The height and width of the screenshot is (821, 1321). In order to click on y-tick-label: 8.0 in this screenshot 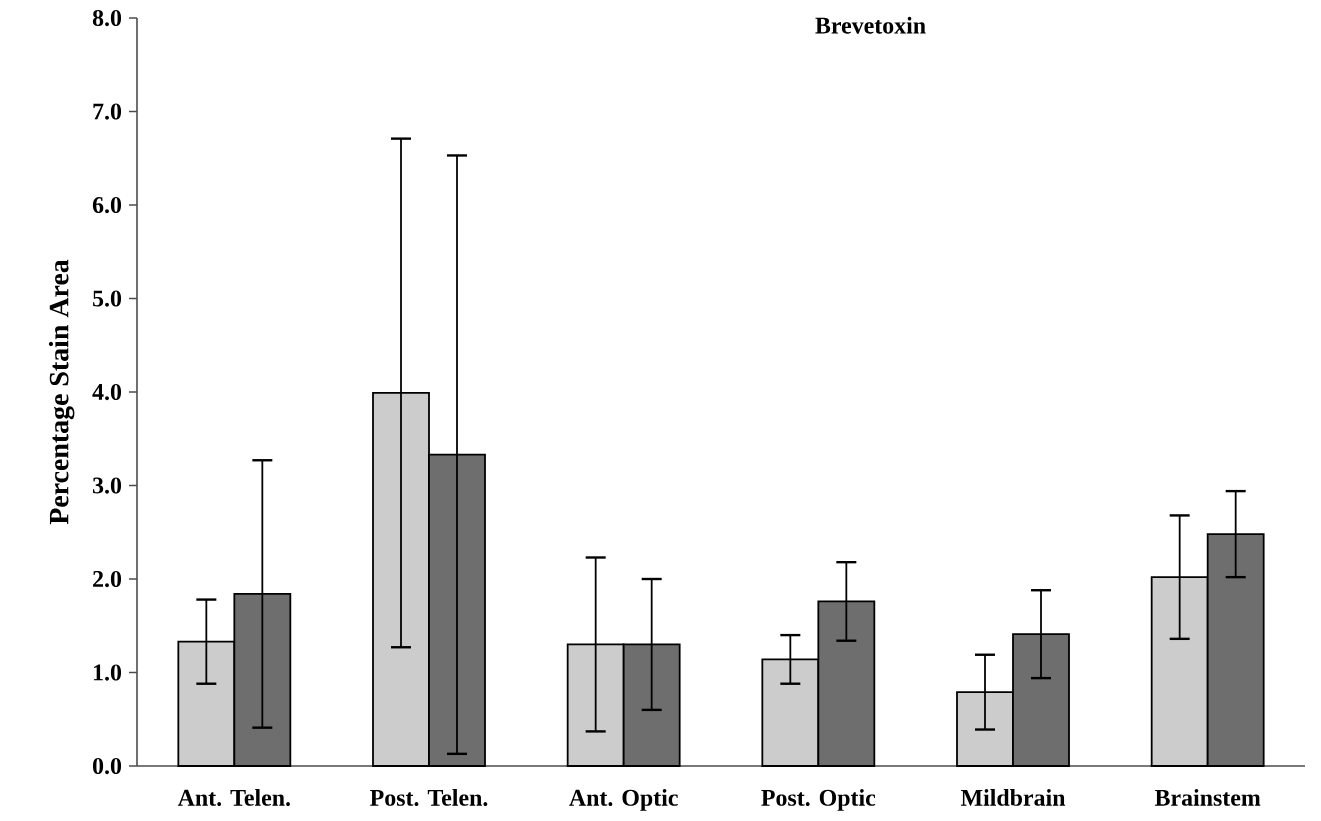, I will do `click(107, 18)`.